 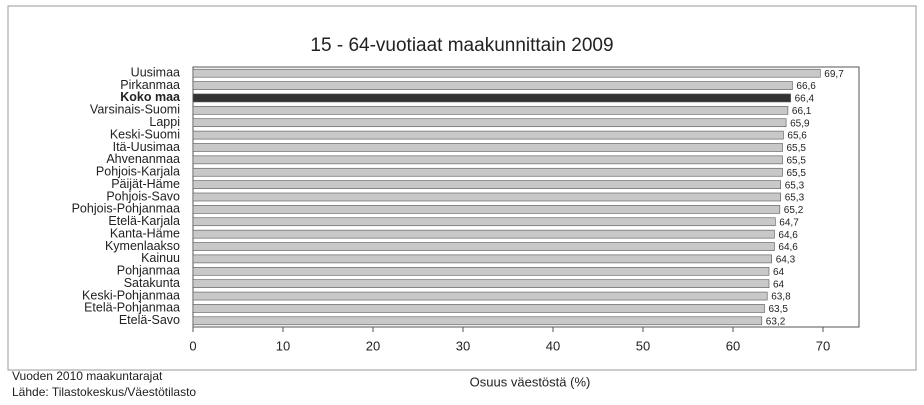 I want to click on value-label: 69,7, so click(x=834, y=74).